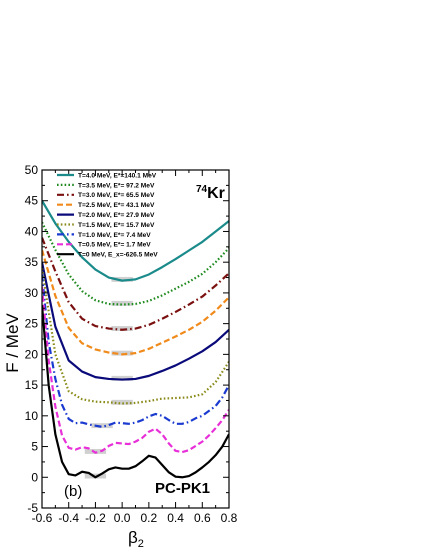 The height and width of the screenshot is (550, 425). What do you see at coordinates (32, 324) in the screenshot?
I see `y-tick-label: 25` at bounding box center [32, 324].